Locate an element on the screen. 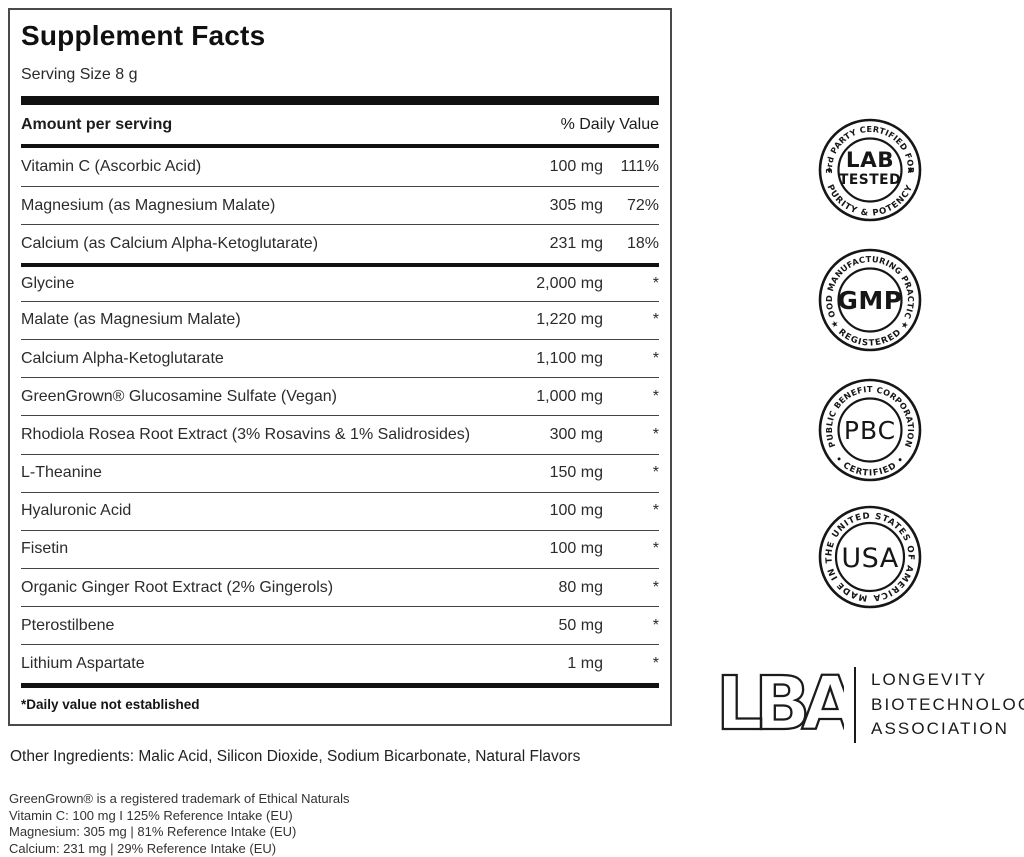 The width and height of the screenshot is (1024, 857). nutrient-name: Fisetin is located at coordinates (258, 549).